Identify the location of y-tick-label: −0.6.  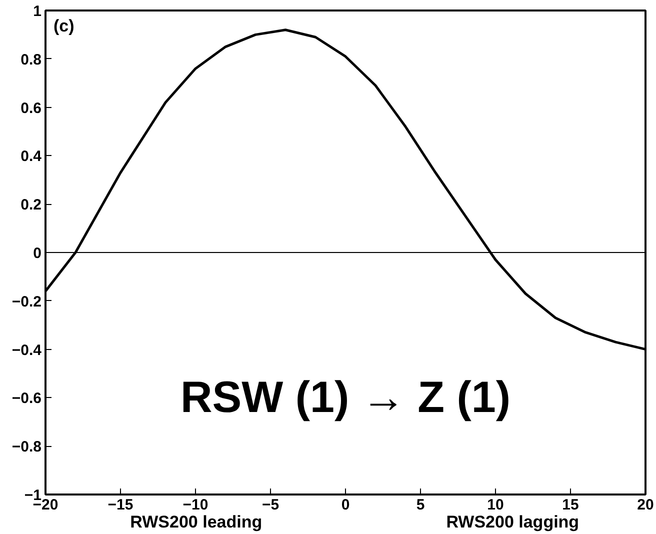
(27, 399).